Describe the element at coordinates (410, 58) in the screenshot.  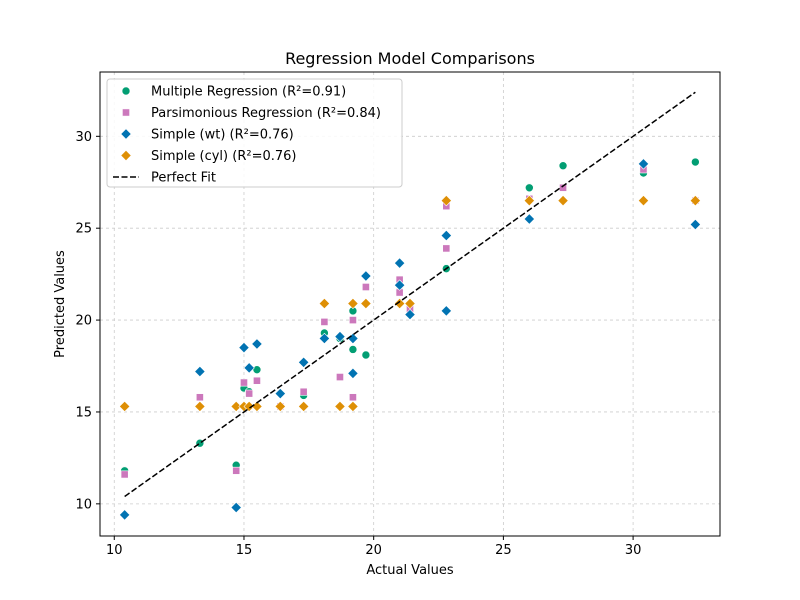
I see `chart-title: Regression Model Comparisons` at that location.